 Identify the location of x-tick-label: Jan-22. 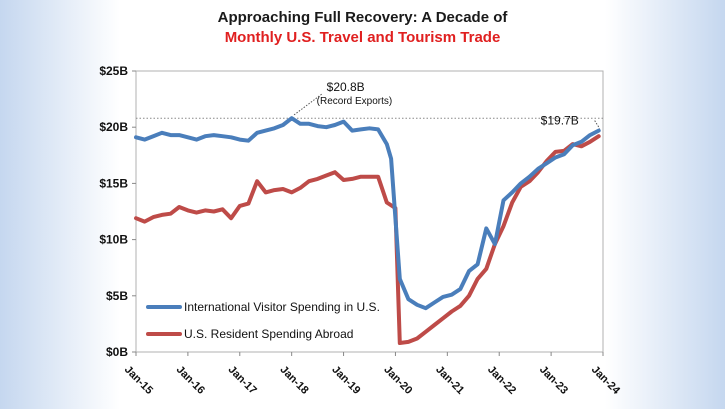
(501, 380).